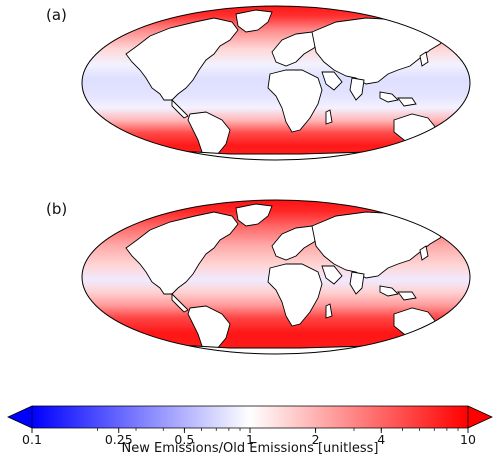  Describe the element at coordinates (57, 209) in the screenshot. I see `panel-label-b: (b)` at that location.